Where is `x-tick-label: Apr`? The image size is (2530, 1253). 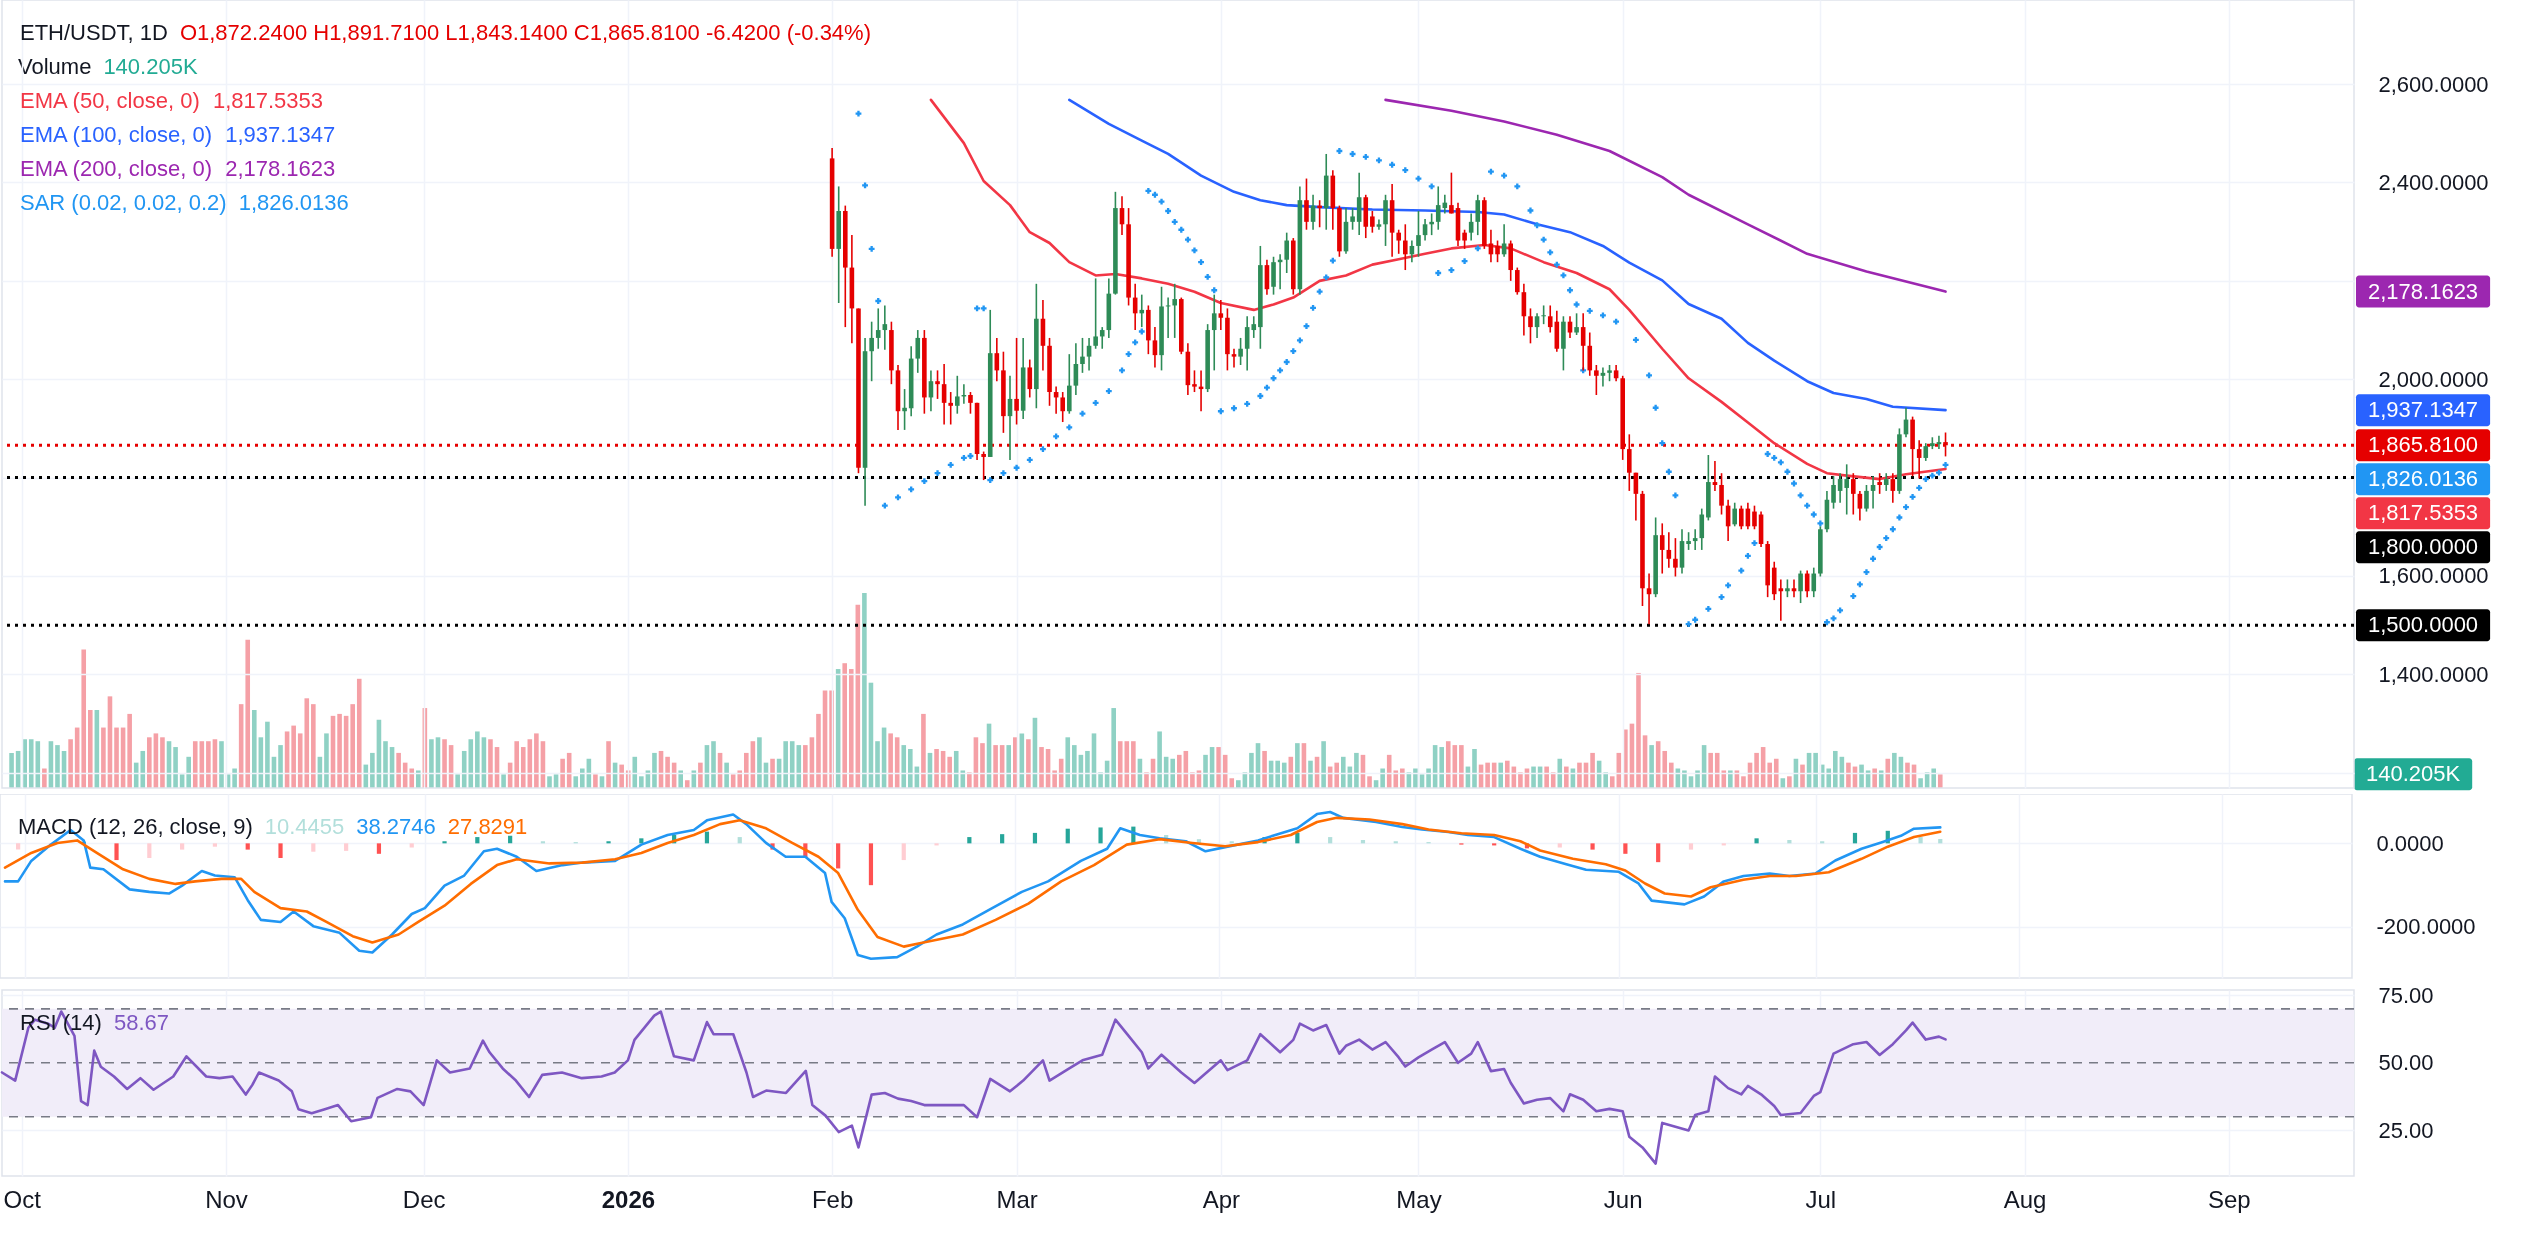 x-tick-label: Apr is located at coordinates (1221, 1199).